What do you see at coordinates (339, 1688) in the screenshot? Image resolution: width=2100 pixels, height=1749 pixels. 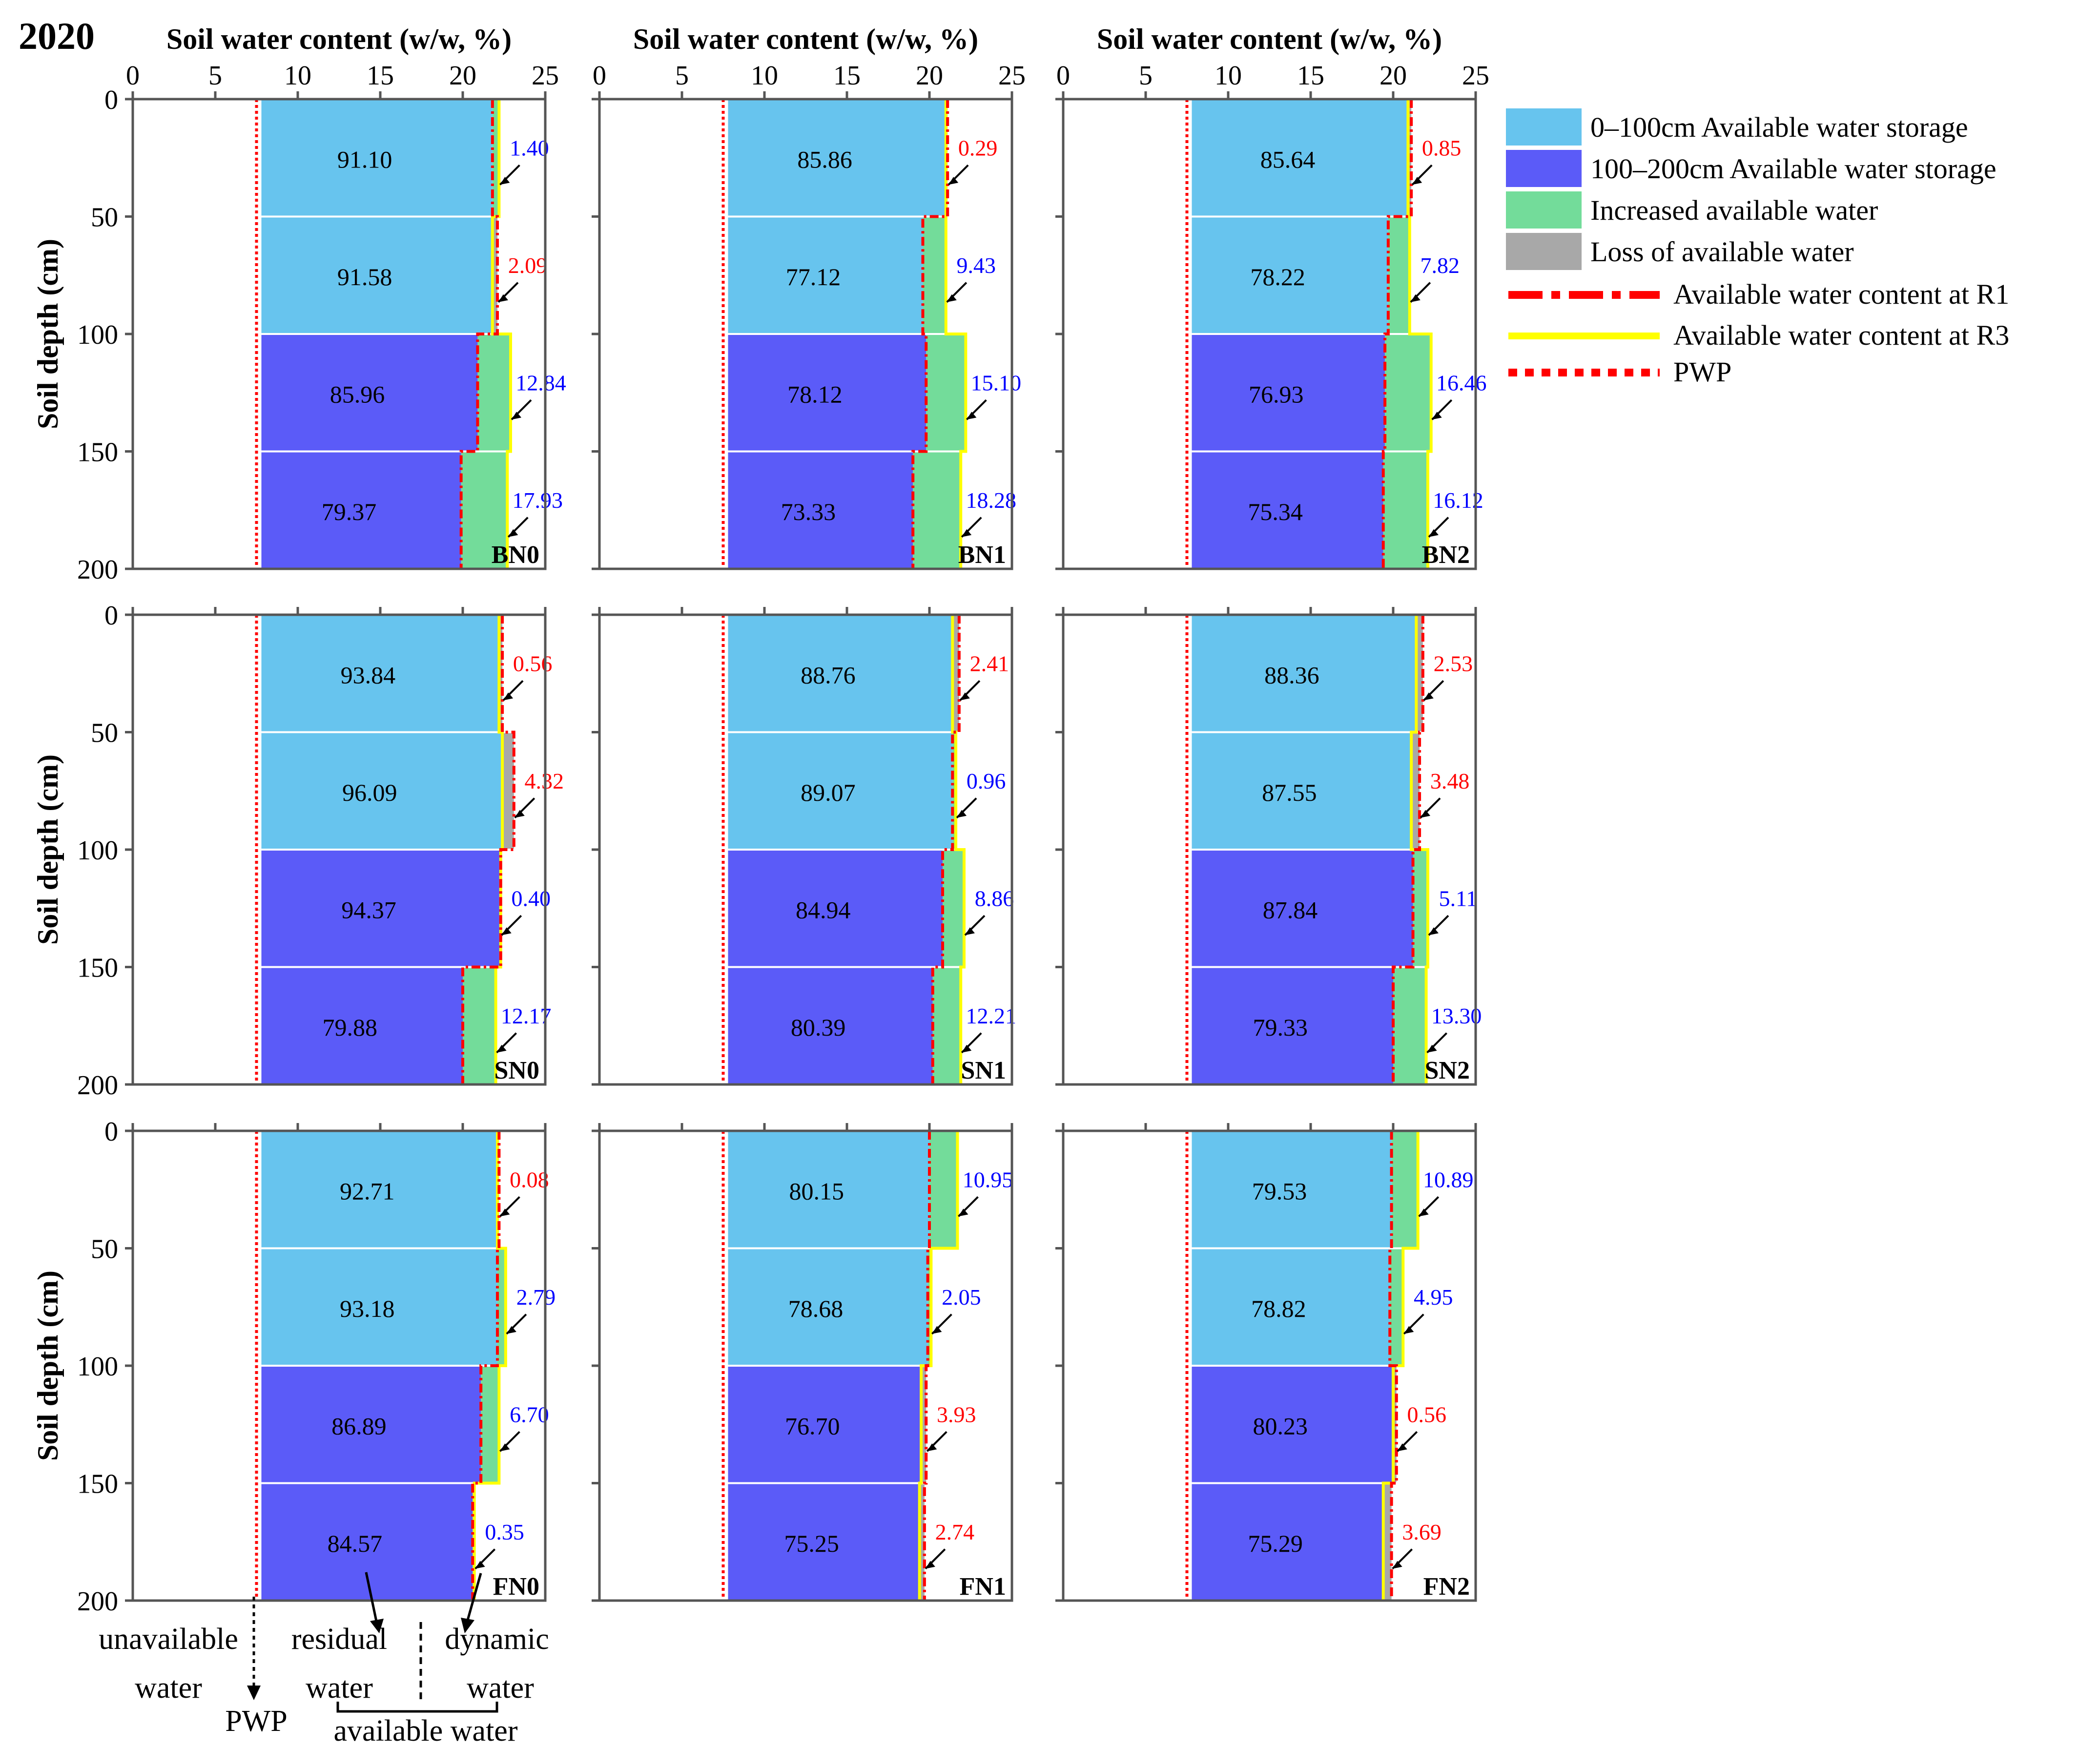 I see `residual-water-label-2: water` at bounding box center [339, 1688].